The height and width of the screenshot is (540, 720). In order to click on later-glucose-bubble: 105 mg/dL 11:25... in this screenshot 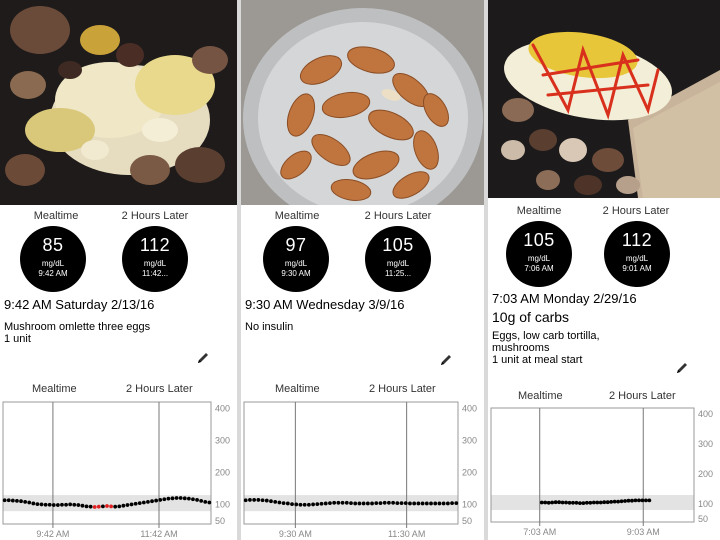, I will do `click(398, 259)`.